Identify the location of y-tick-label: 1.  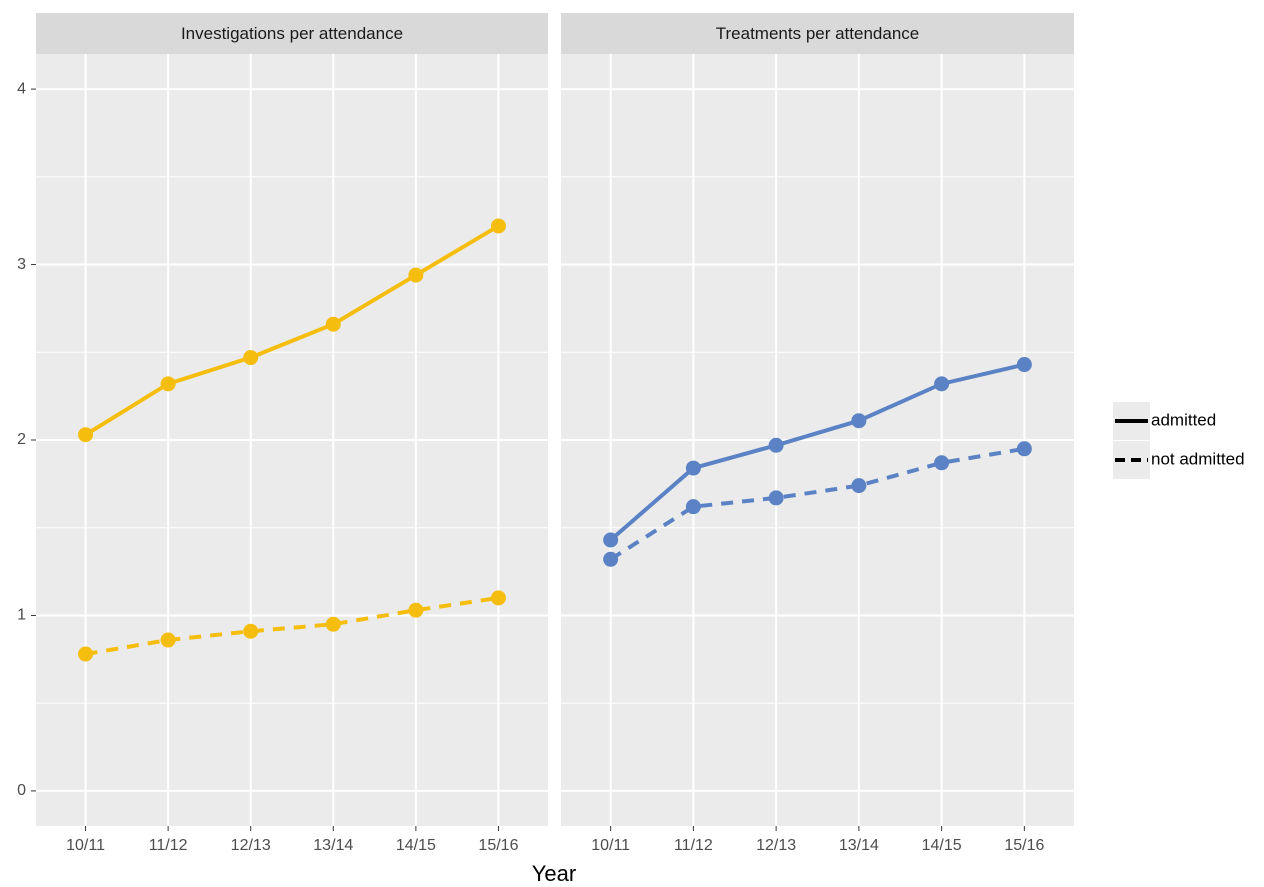
(21, 615).